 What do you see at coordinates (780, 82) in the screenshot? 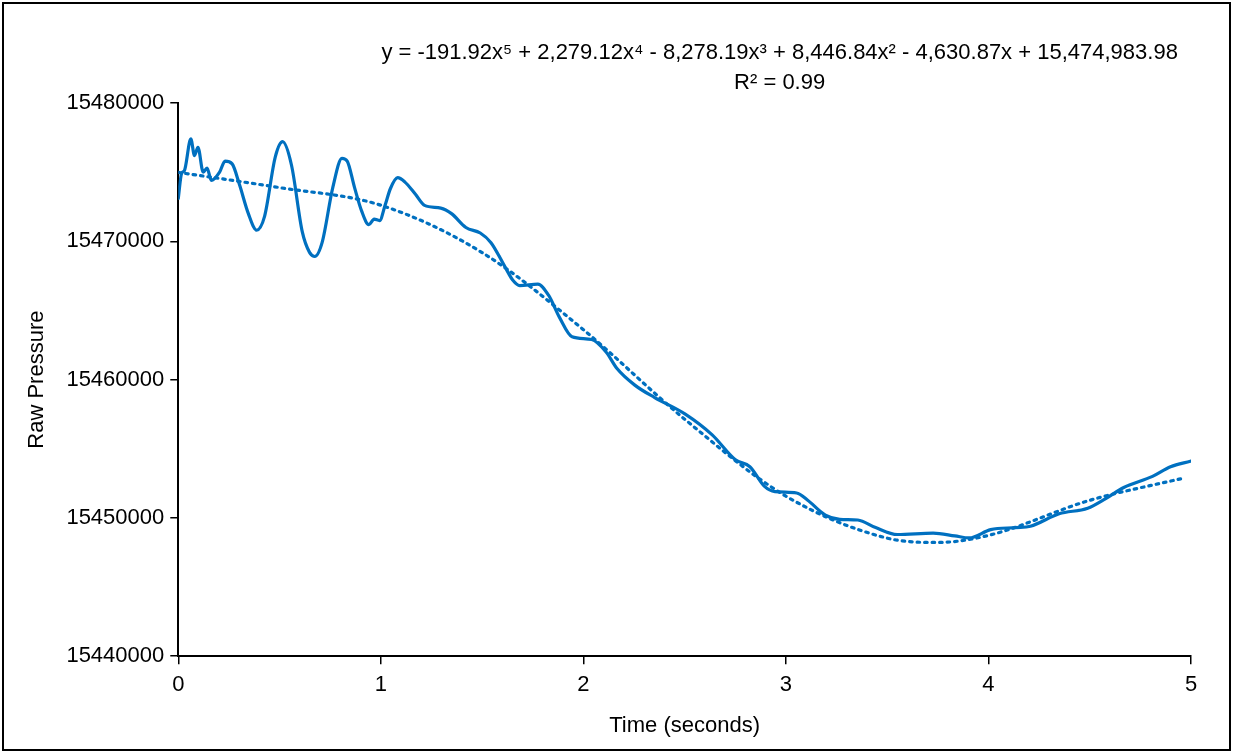
I see `text: R² = 0.99` at bounding box center [780, 82].